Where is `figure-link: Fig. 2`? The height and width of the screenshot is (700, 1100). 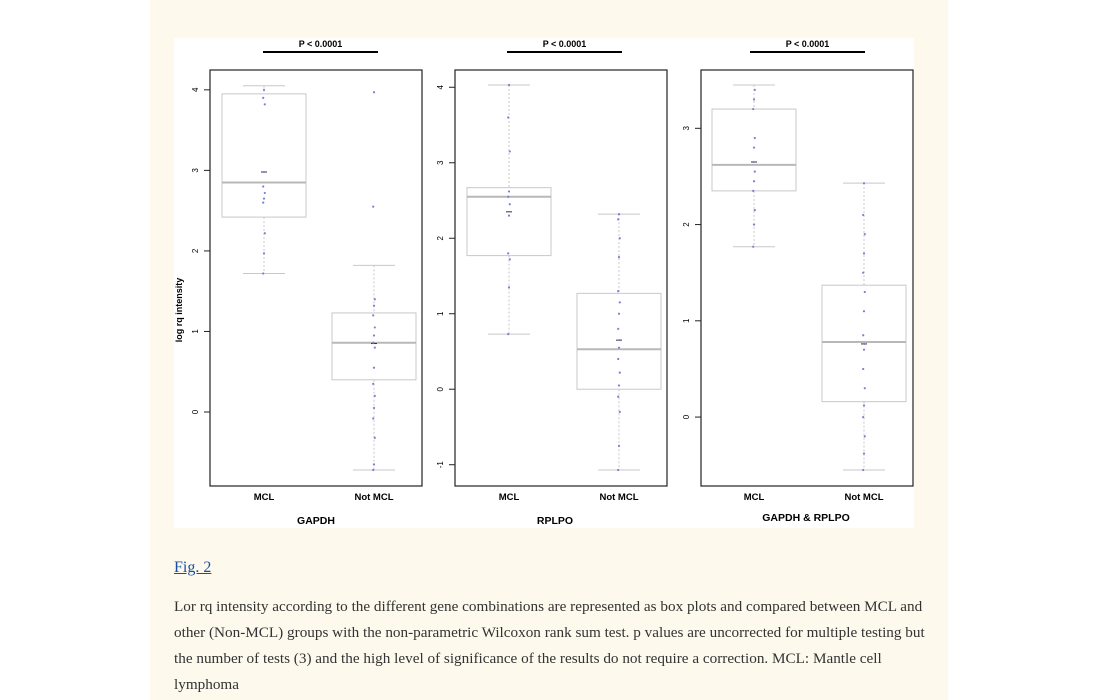
figure-link: Fig. 2 is located at coordinates (193, 567).